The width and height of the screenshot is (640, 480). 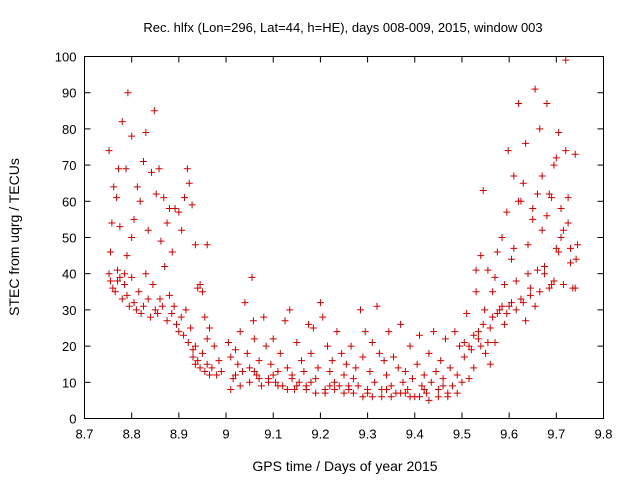 What do you see at coordinates (69, 165) in the screenshot?
I see `y-tick-label: 70` at bounding box center [69, 165].